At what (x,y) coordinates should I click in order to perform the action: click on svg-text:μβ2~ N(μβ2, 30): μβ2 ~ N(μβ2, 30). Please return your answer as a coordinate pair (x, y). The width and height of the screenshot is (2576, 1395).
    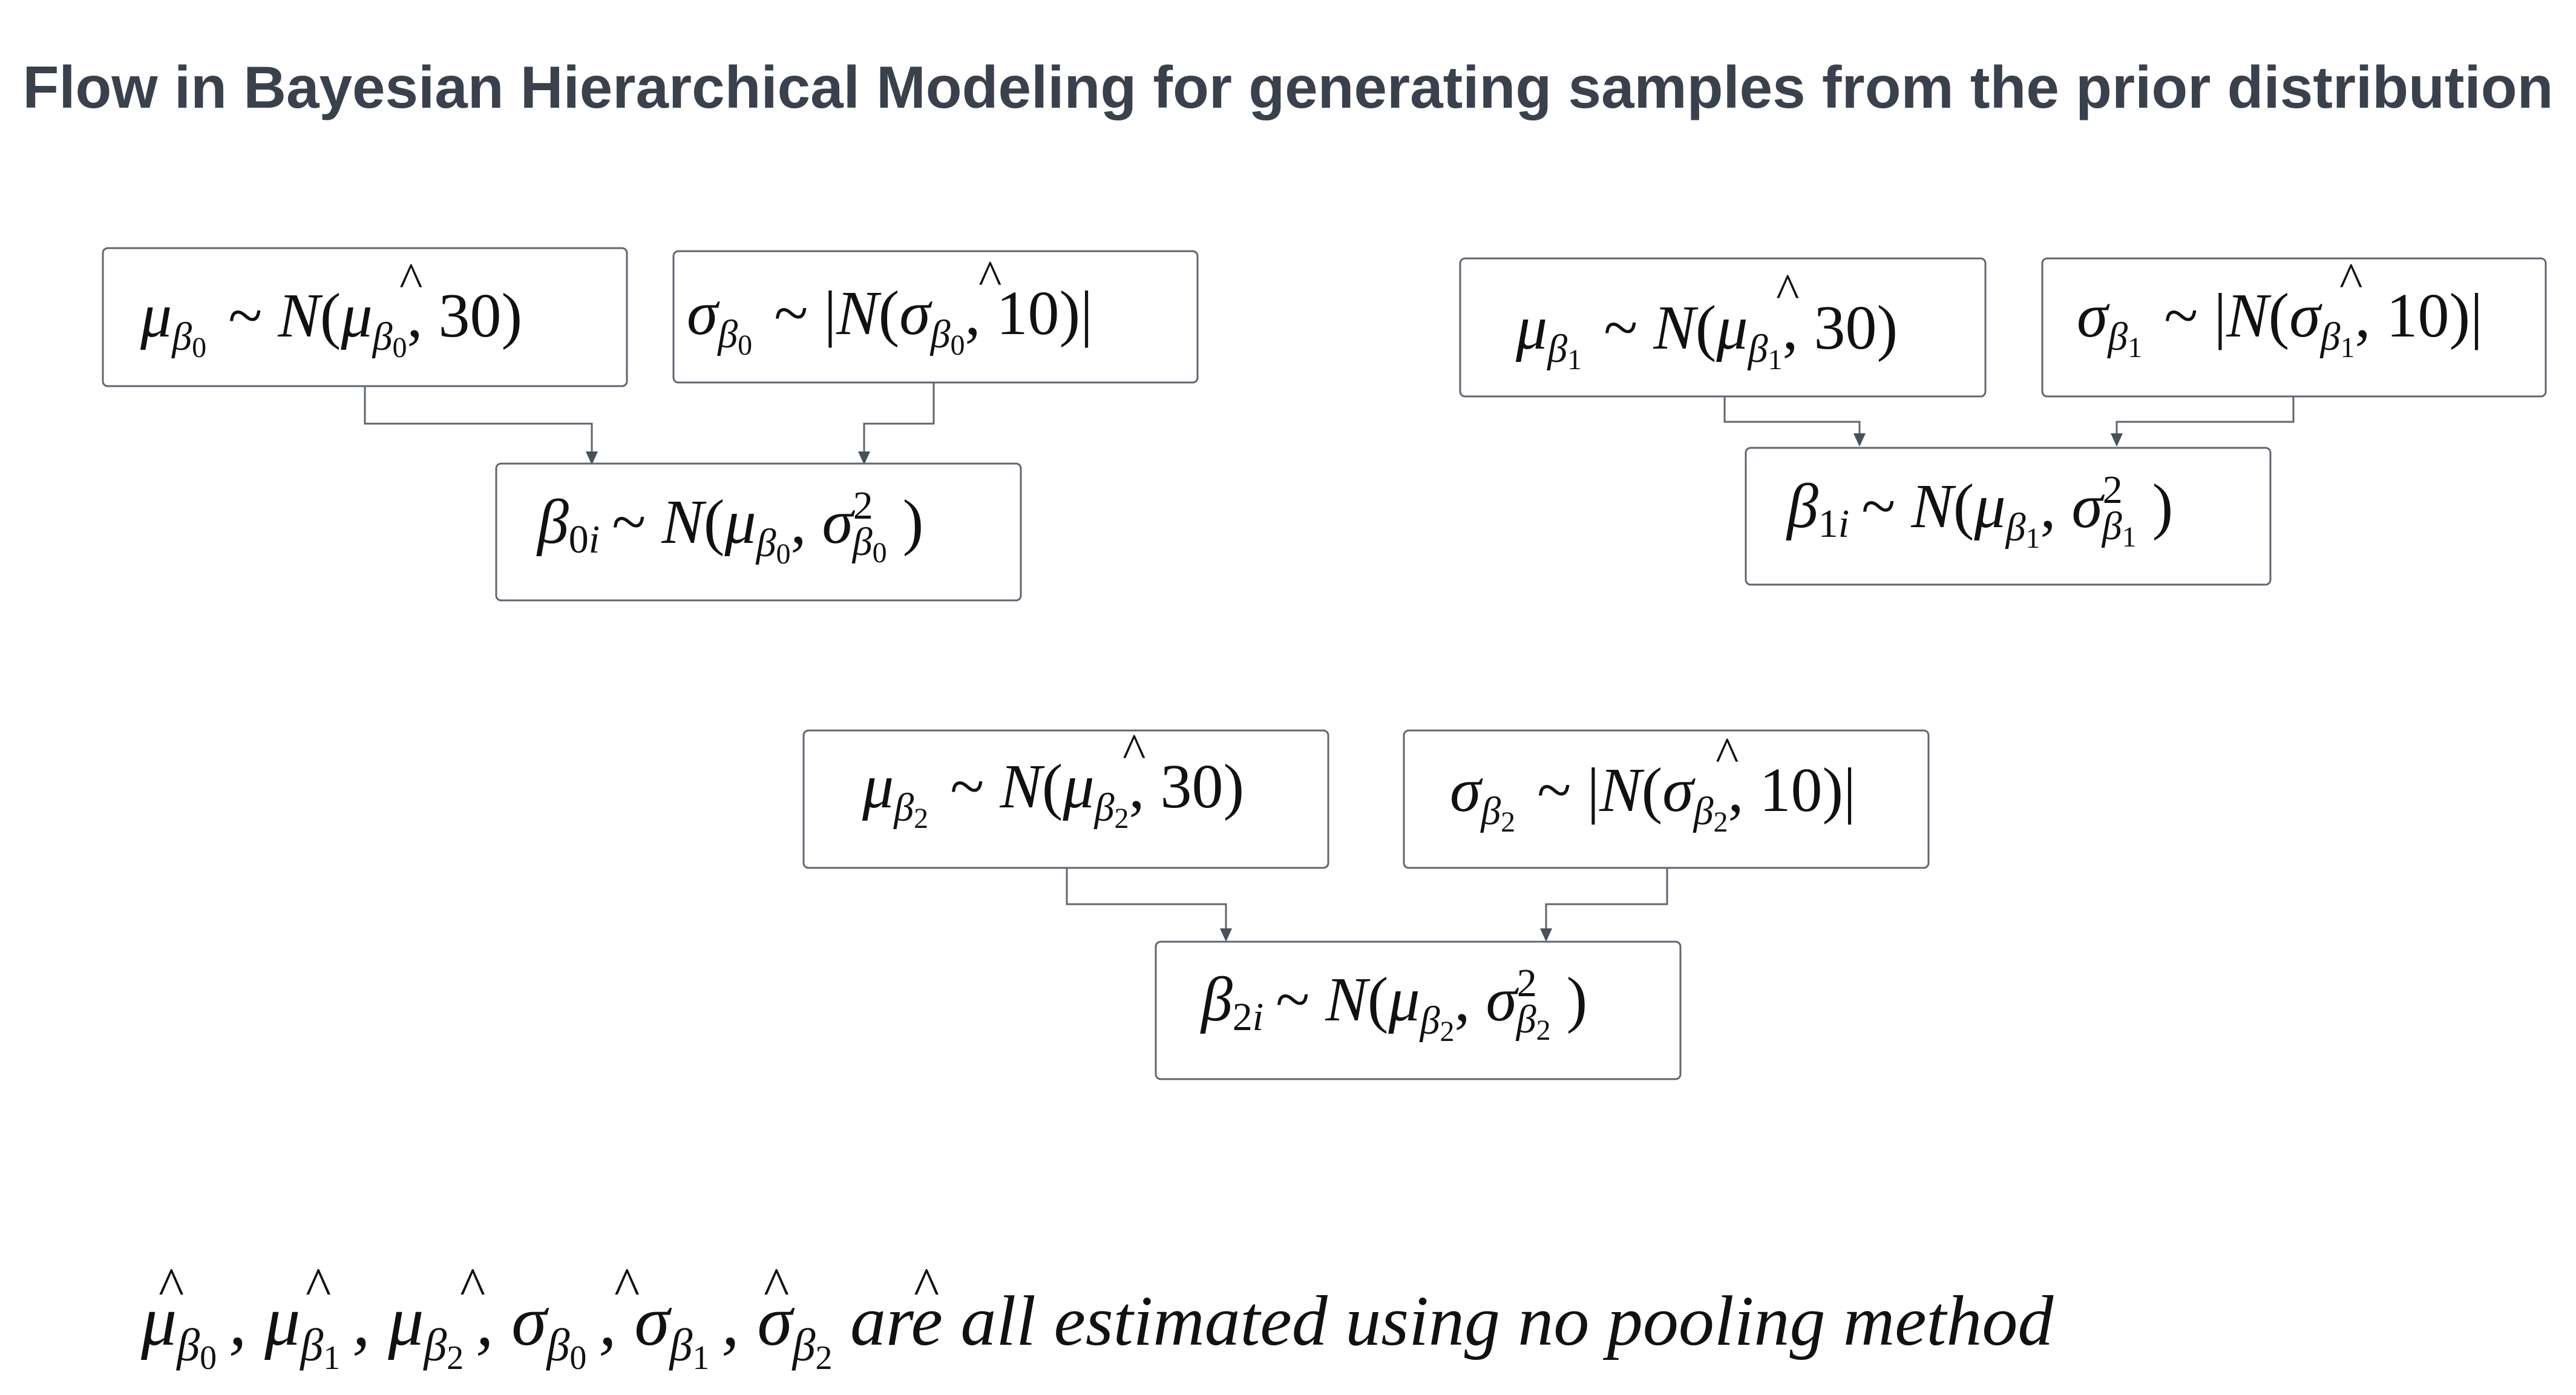
    Looking at the image, I should click on (1053, 793).